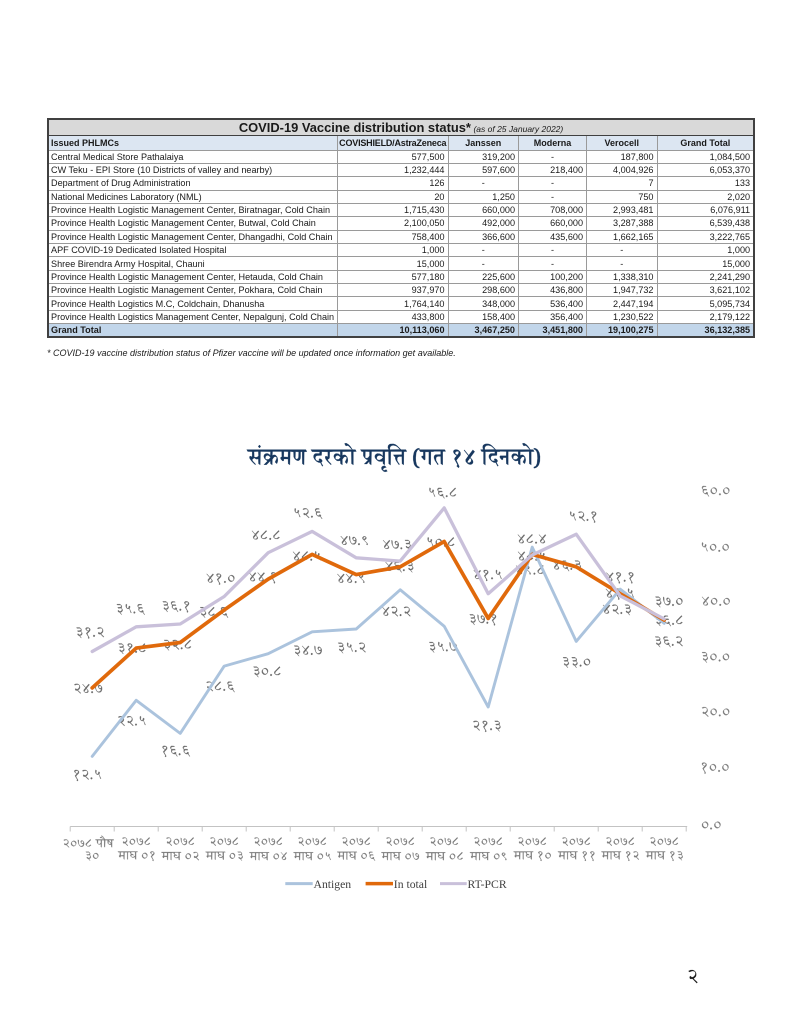 Image resolution: width=791 pixels, height=1024 pixels. Describe the element at coordinates (333, 884) in the screenshot. I see `svg-text: Antigen` at that location.